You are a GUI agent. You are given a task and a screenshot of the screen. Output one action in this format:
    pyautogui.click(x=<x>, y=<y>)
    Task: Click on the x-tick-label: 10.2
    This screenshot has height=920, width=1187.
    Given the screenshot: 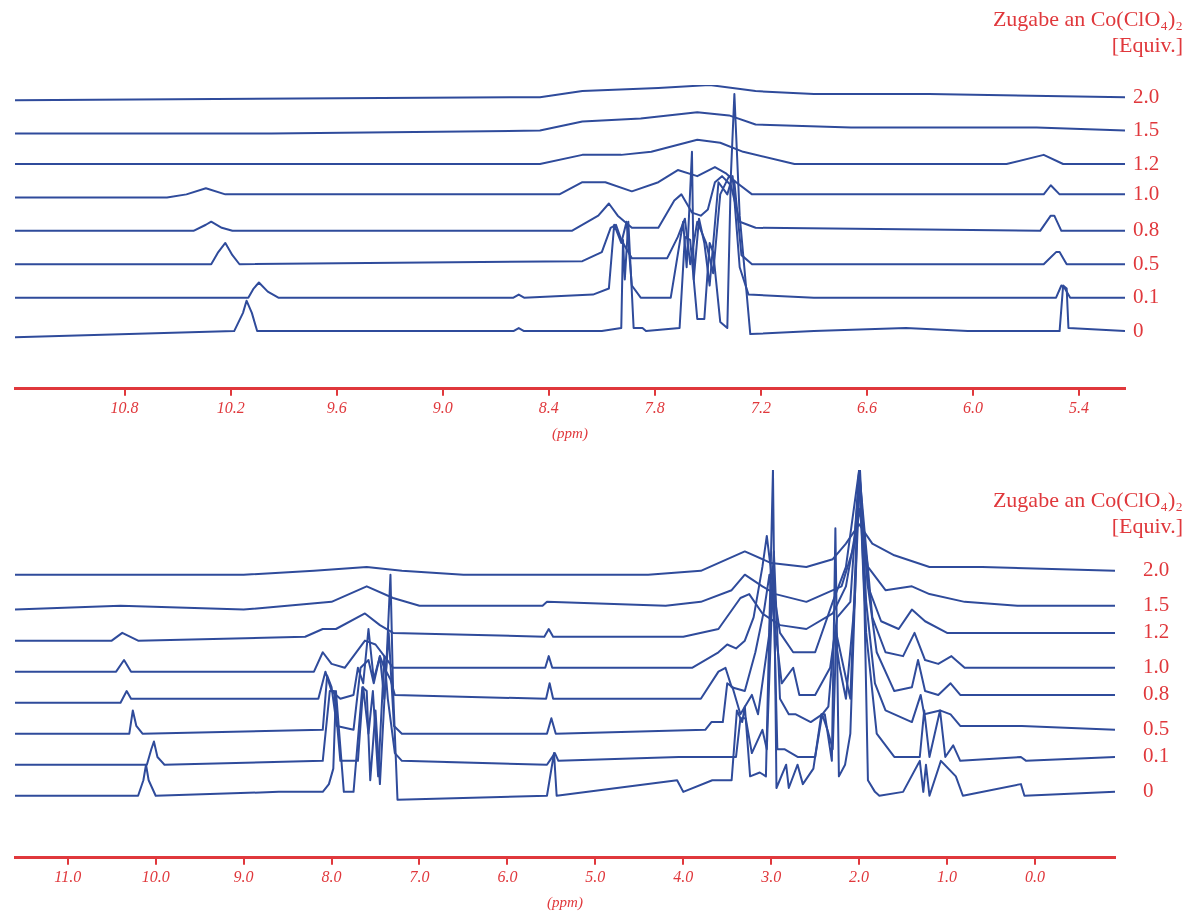 What is the action you would take?
    pyautogui.click(x=230, y=407)
    